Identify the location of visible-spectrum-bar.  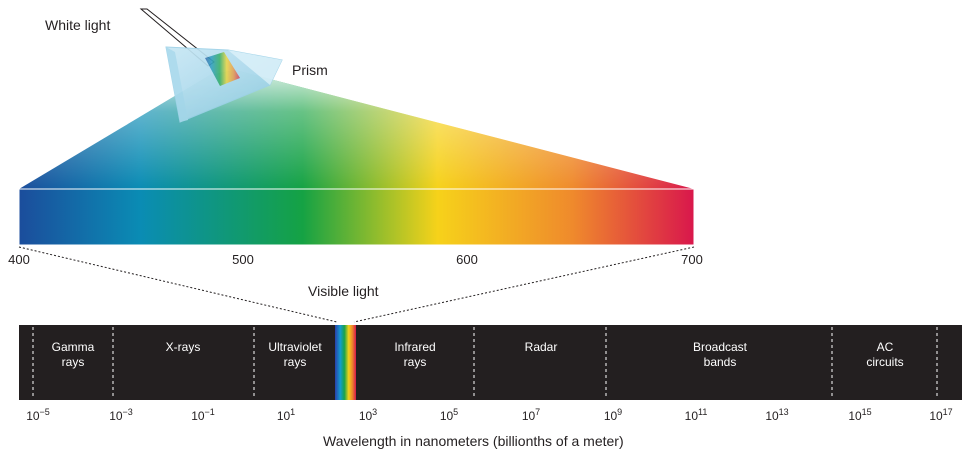
(356, 217).